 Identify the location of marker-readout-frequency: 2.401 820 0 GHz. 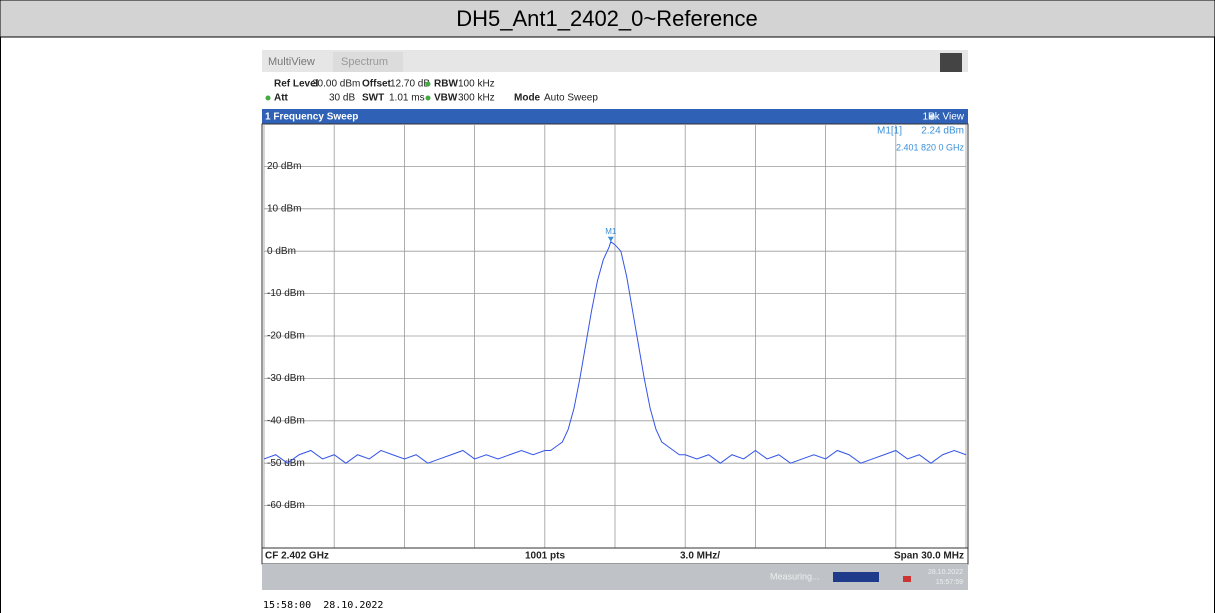
(930, 147).